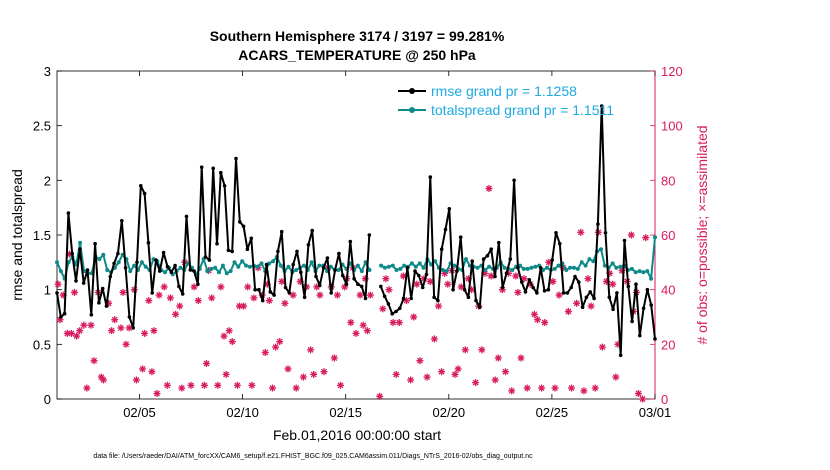 Image resolution: width=830 pixels, height=470 pixels. Describe the element at coordinates (668, 290) in the screenshot. I see `y-right-tick-label: 40` at that location.